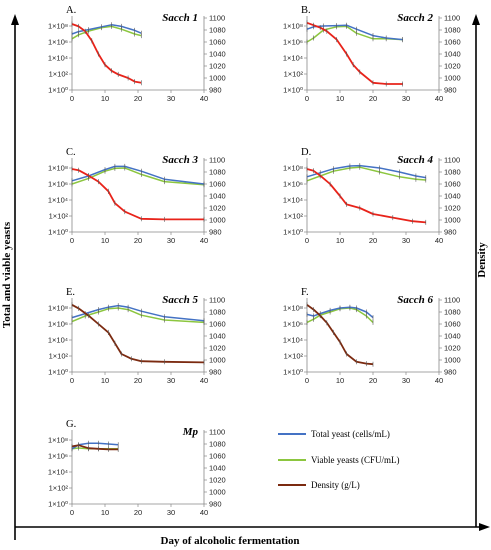 This screenshot has width=491, height=550. I want to click on panel-letter: G., so click(71, 424).